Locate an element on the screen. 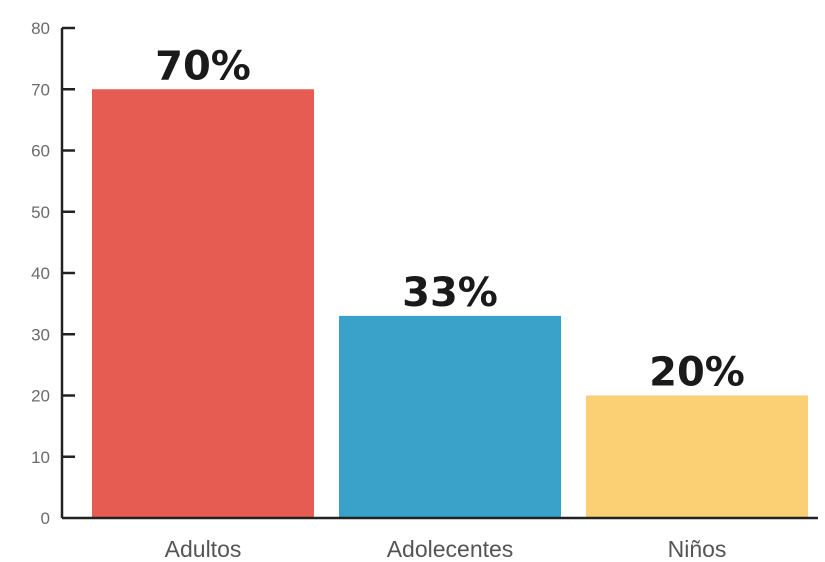 This screenshot has height=562, width=825. y-tick-label-80: 80 is located at coordinates (40, 28).